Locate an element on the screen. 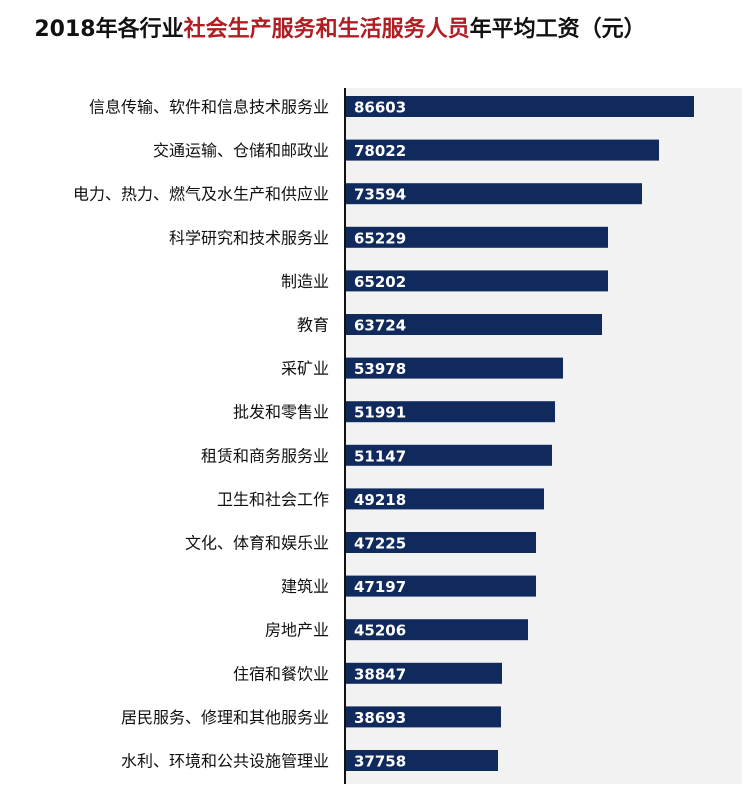  category-label: 科学研究和技术服务业 is located at coordinates (249, 237).